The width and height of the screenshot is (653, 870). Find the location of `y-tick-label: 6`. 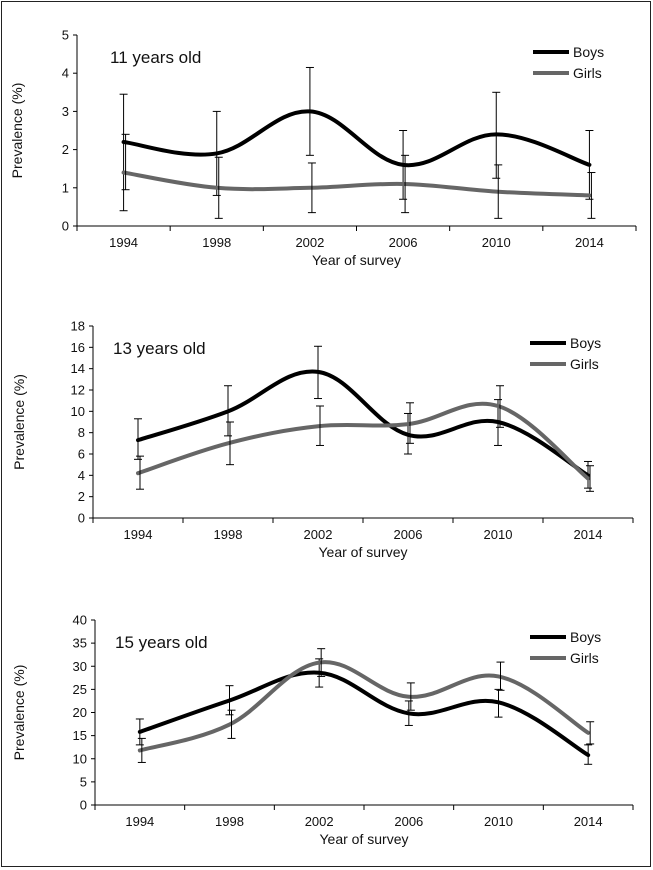

y-tick-label: 6 is located at coordinates (81, 454).